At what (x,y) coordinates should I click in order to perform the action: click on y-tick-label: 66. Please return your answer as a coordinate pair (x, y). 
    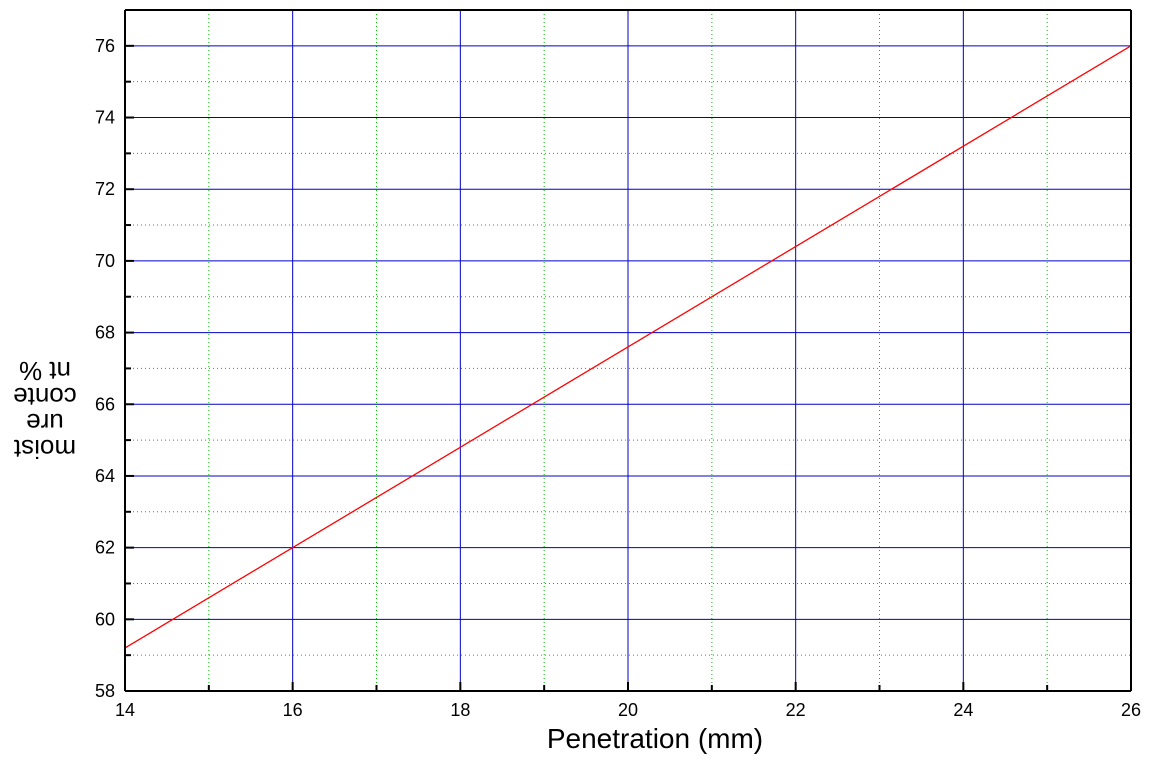
    Looking at the image, I should click on (105, 404).